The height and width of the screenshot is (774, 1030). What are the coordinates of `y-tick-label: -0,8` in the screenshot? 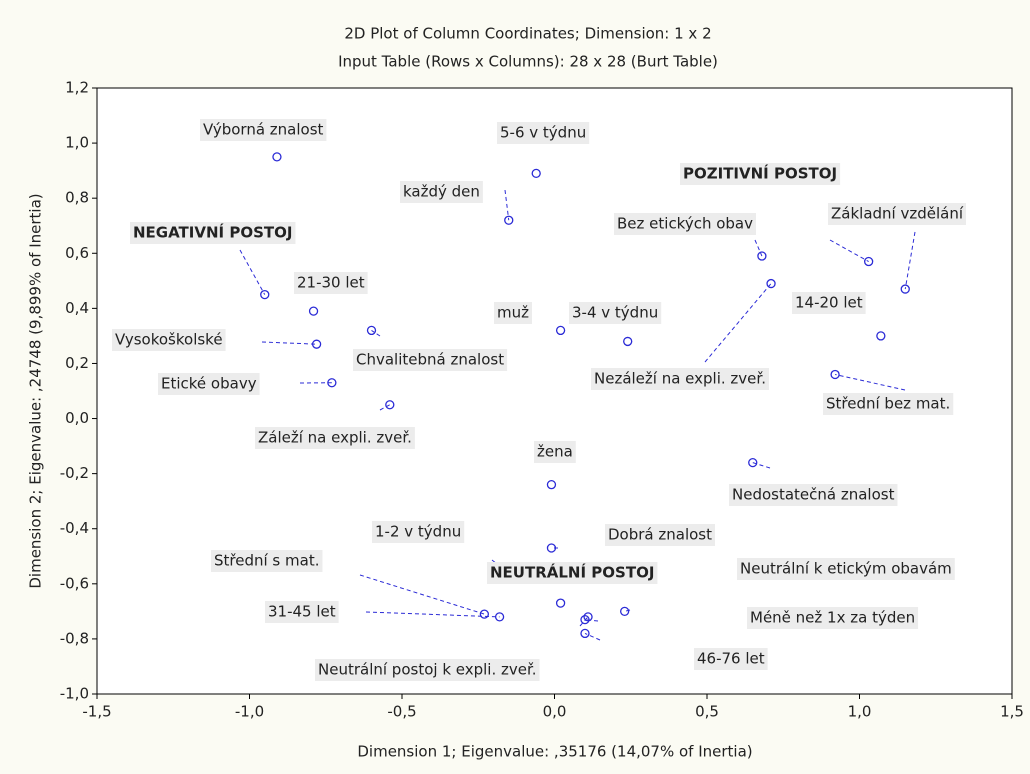 It's located at (74, 638).